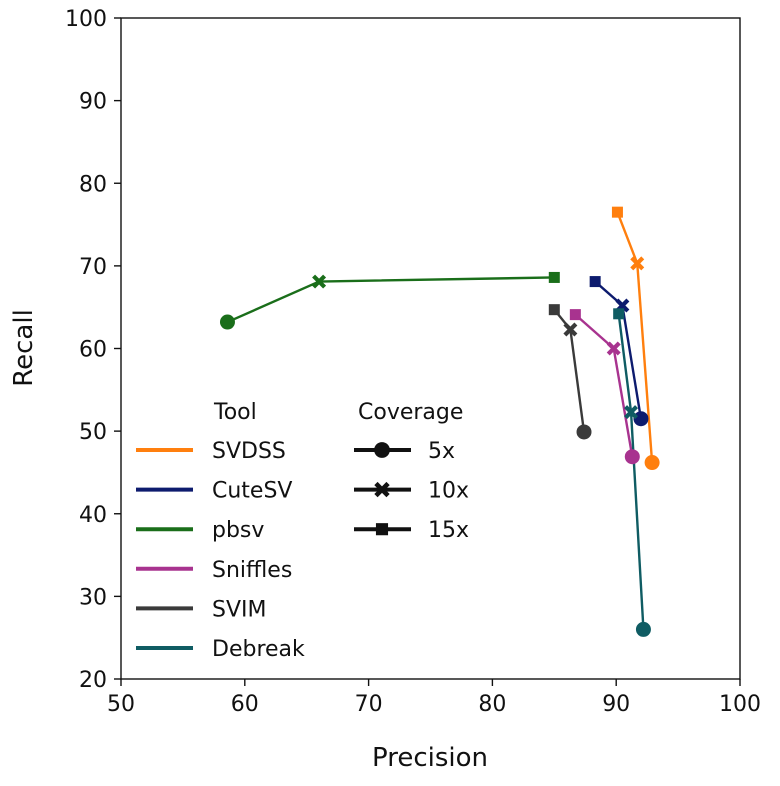  What do you see at coordinates (369, 704) in the screenshot?
I see `x-tick-label: 70` at bounding box center [369, 704].